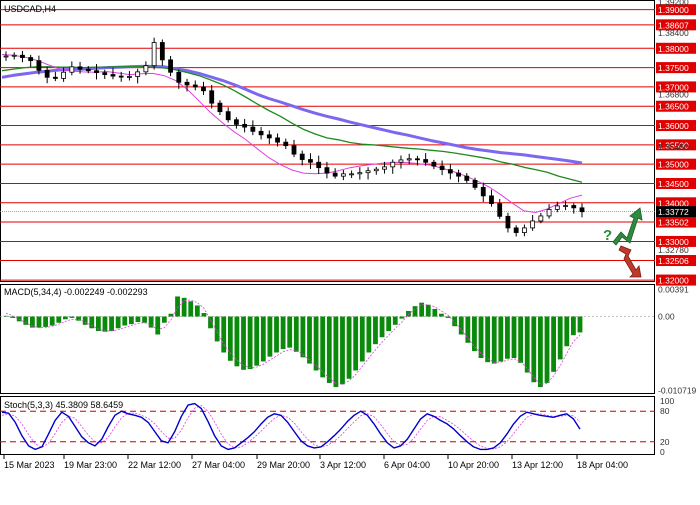 This screenshot has width=700, height=505. What do you see at coordinates (293, 342) in the screenshot?
I see `macd-signal-line` at bounding box center [293, 342].